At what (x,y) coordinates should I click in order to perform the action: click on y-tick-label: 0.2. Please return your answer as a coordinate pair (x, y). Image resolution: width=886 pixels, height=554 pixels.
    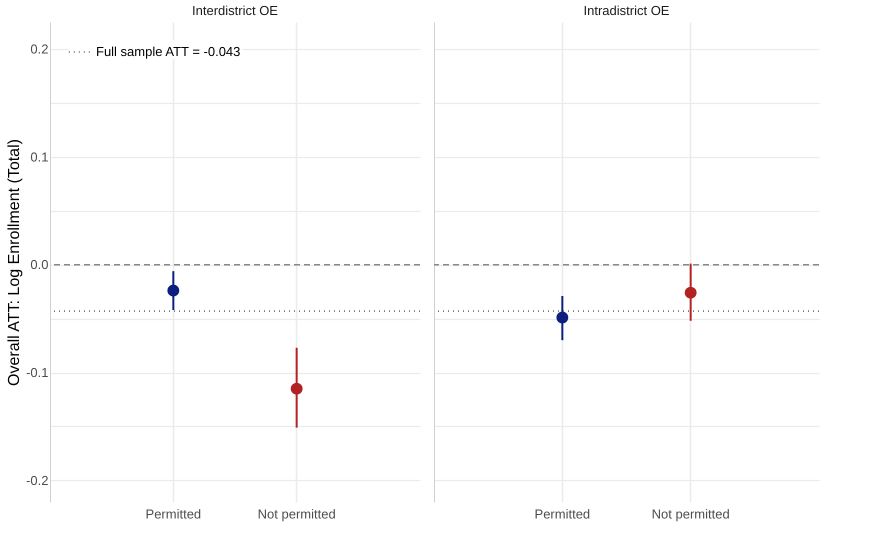
    Looking at the image, I should click on (39, 48).